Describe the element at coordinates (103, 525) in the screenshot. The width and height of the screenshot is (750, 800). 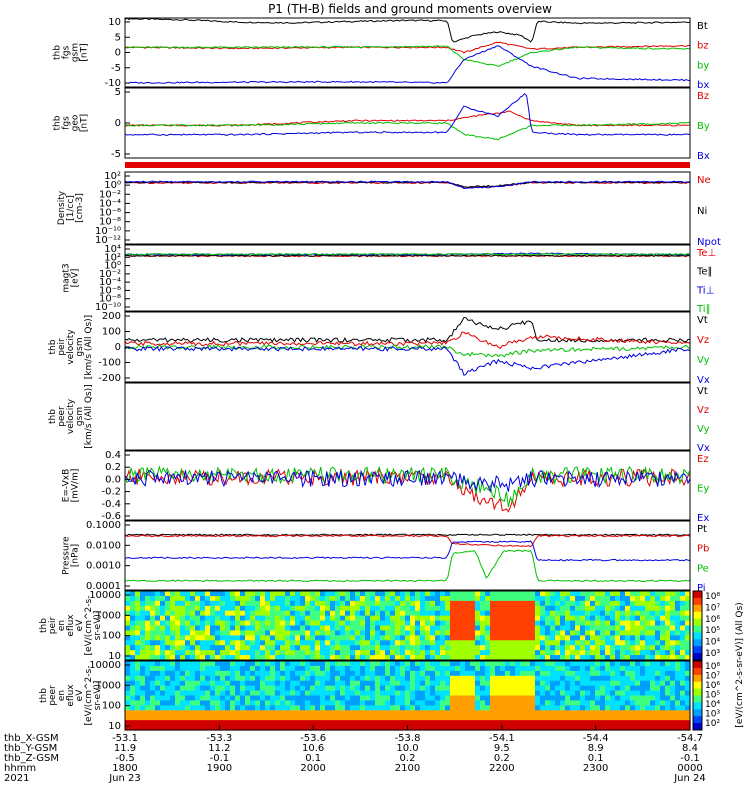
I see `y-tick-label: 0.1000` at that location.